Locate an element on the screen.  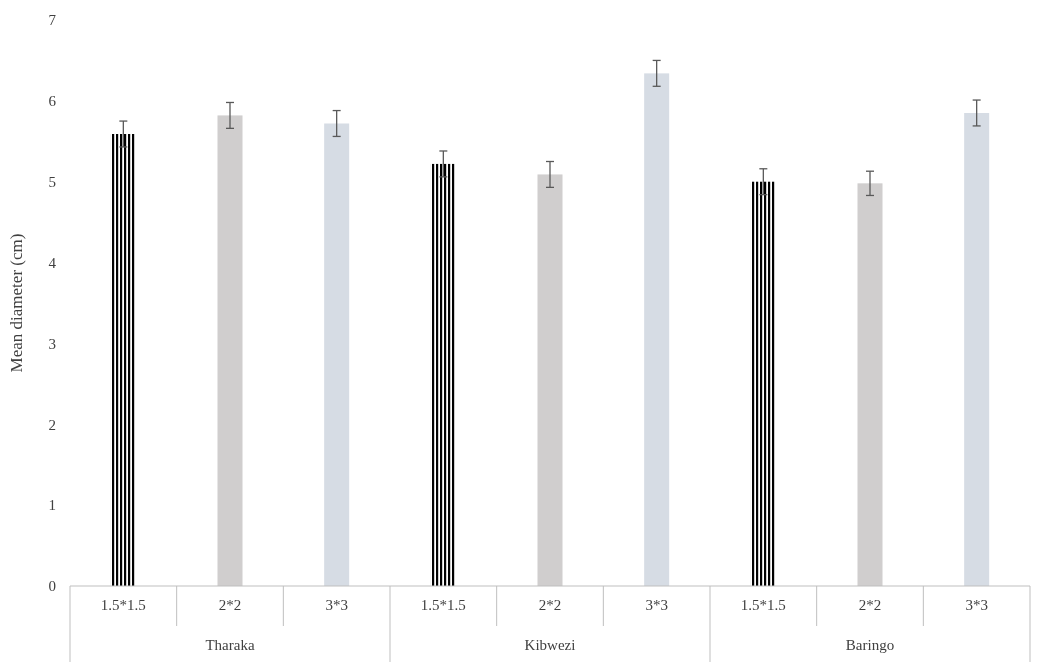
y-tick-label: 7 is located at coordinates (52, 20).